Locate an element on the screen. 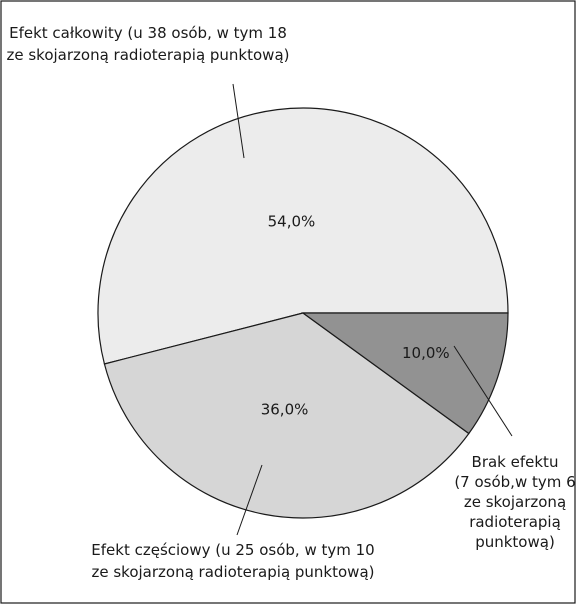 The image size is (586, 609). value-labels: 54,0% 36,0% 10,0% is located at coordinates (355, 315).